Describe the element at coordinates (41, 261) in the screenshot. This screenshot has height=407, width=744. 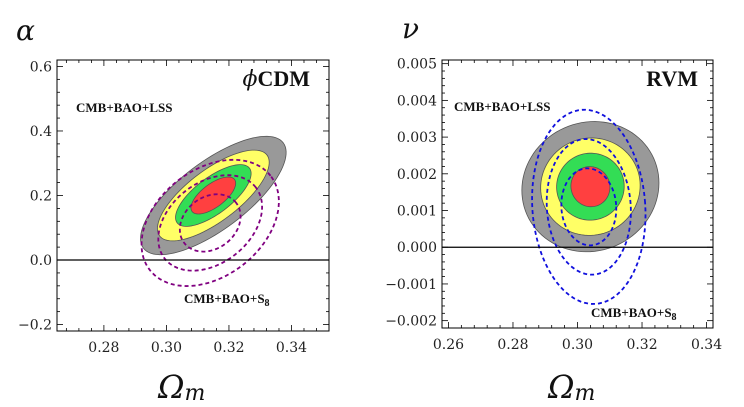
I see `y-tick-label: 0.0` at that location.